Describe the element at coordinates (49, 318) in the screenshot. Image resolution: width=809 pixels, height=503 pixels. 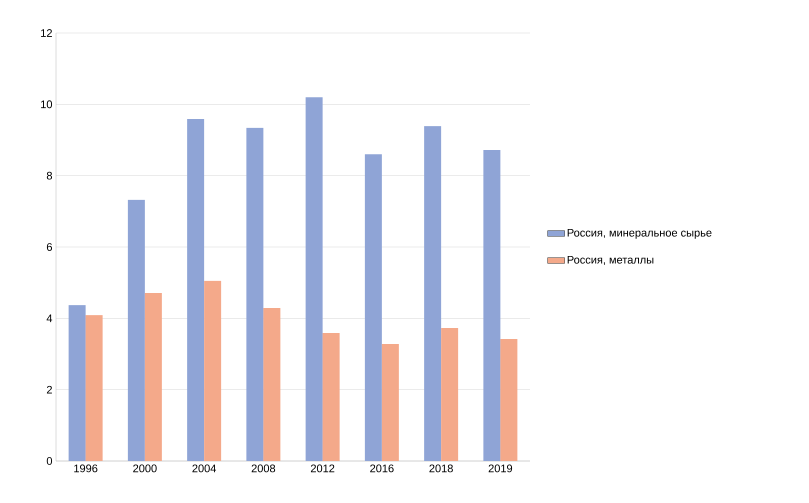
I see `y-tick-label: 4` at that location.